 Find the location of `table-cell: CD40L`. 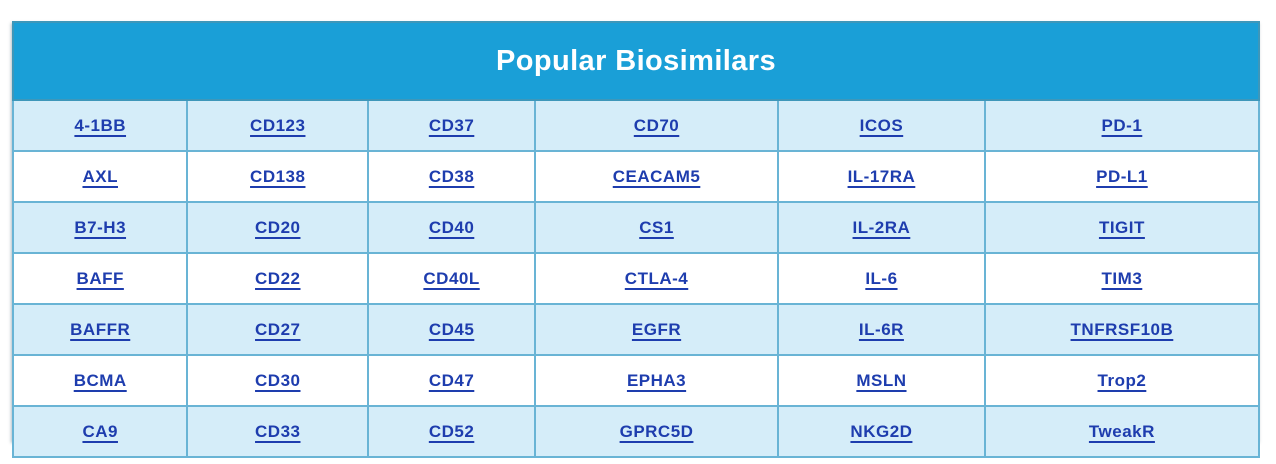

table-cell: CD40L is located at coordinates (452, 278).